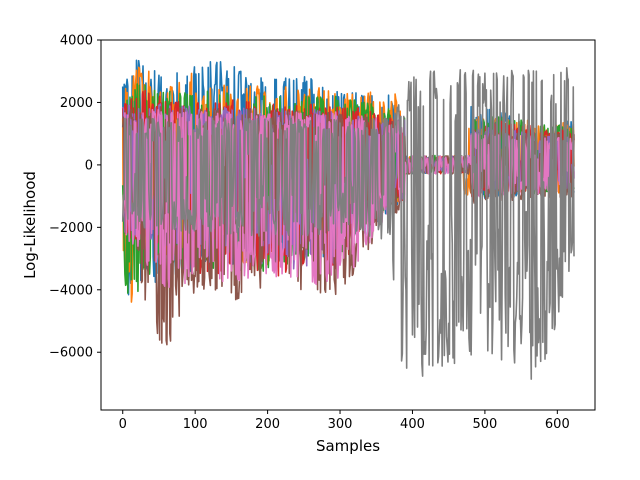 The width and height of the screenshot is (640, 480). What do you see at coordinates (30, 225) in the screenshot?
I see `y-axis-label: Log-Likelihood` at bounding box center [30, 225].